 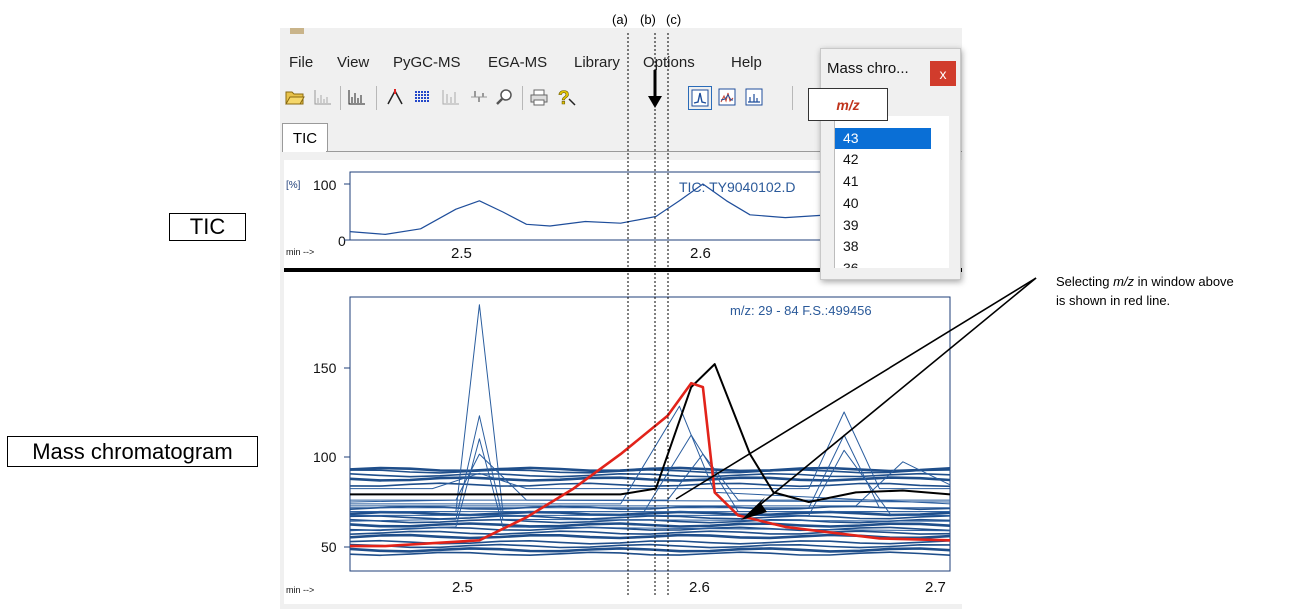 What do you see at coordinates (943, 73) in the screenshot?
I see `popup-close-button: x` at bounding box center [943, 73].